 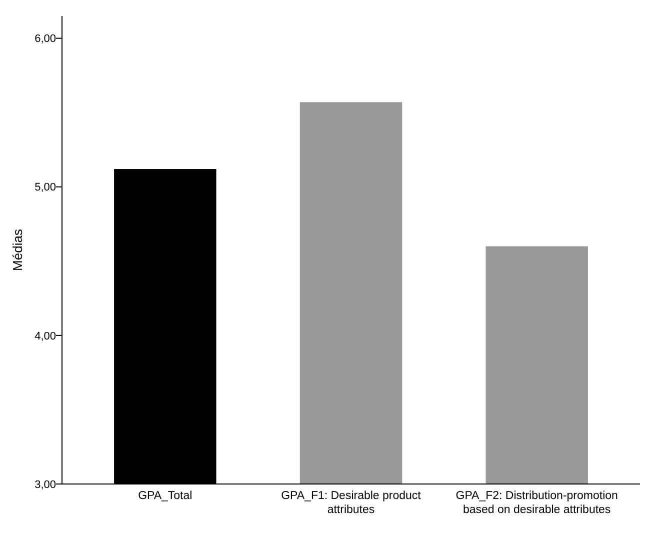 What do you see at coordinates (537, 503) in the screenshot?
I see `x-tick-label: GPA_F2: Distribution-promotion based on desirable attributes` at bounding box center [537, 503].